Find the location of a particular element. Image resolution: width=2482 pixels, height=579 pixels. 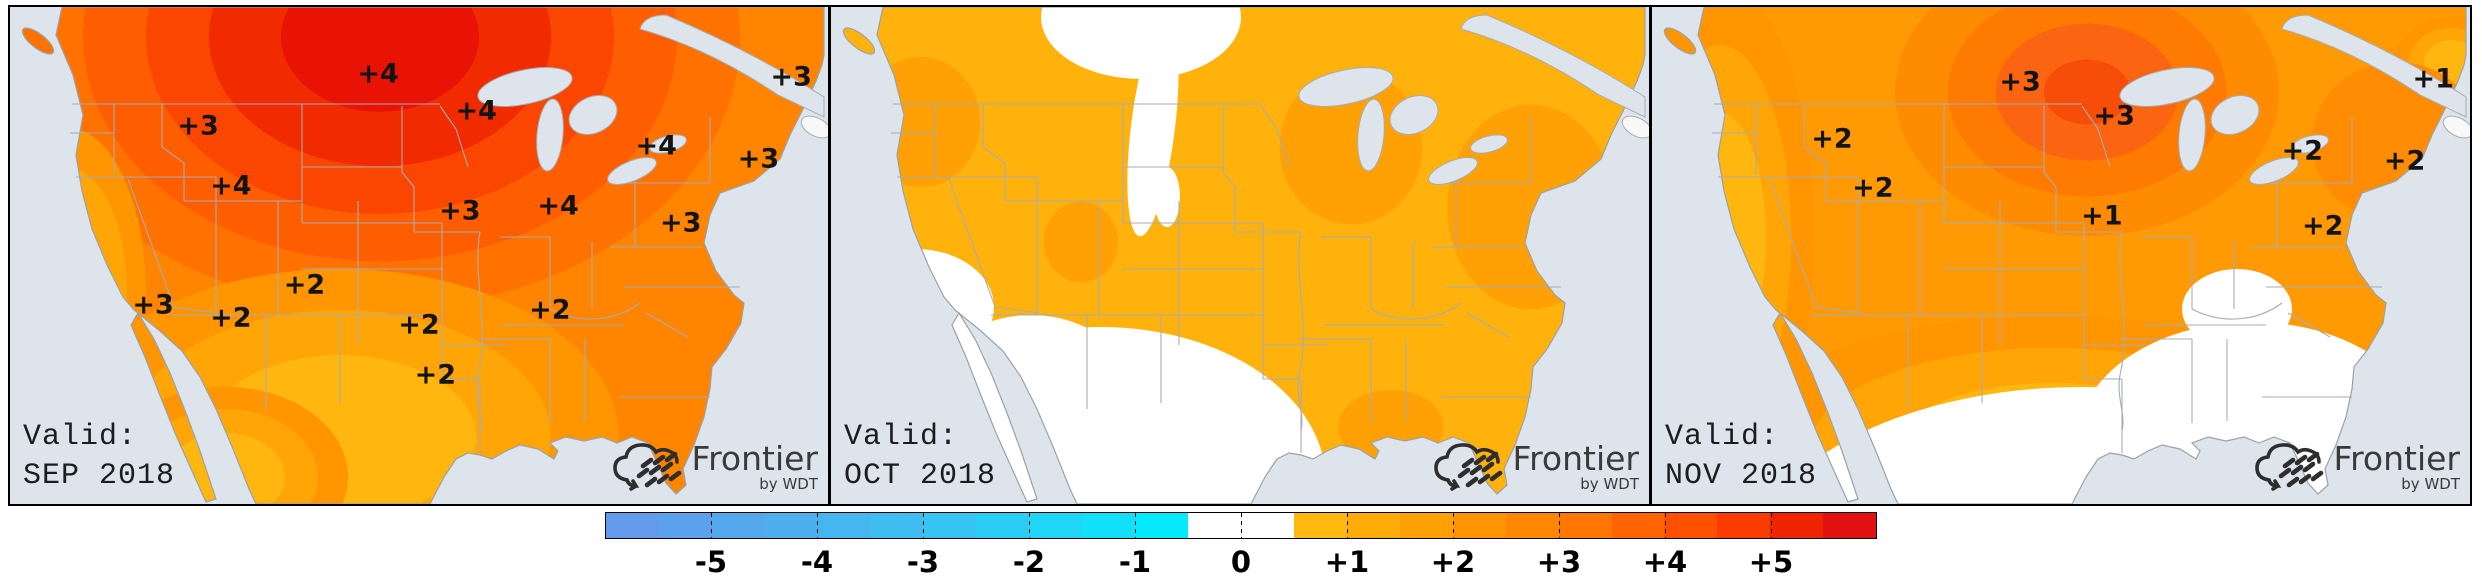

valid-caption: Valid: OCT 2018 is located at coordinates (920, 457).